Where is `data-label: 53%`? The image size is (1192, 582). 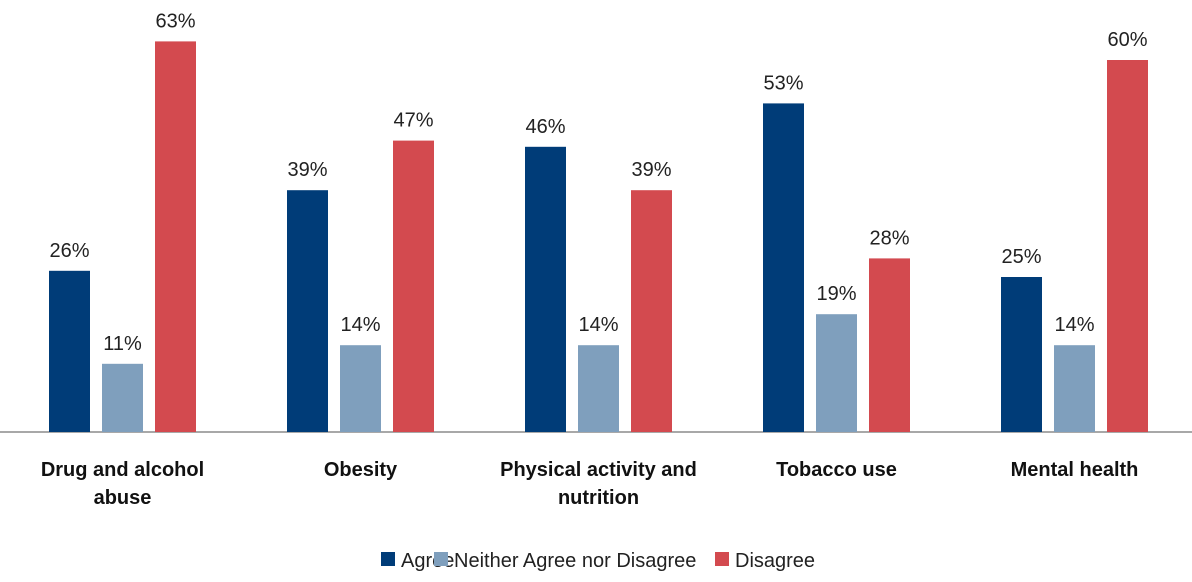 data-label: 53% is located at coordinates (783, 83).